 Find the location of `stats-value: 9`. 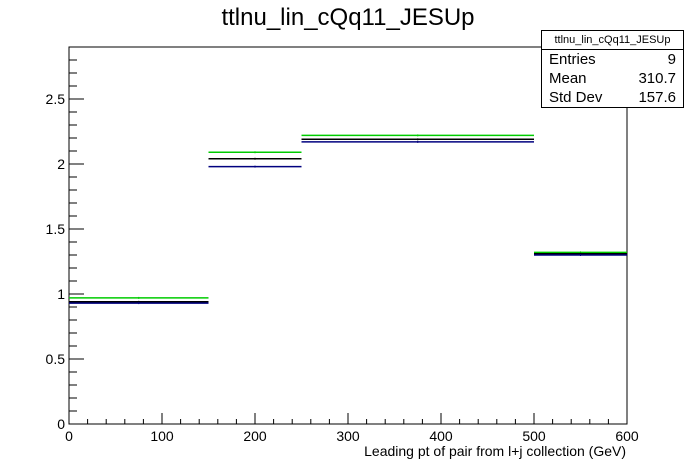

stats-value: 9 is located at coordinates (671, 59).